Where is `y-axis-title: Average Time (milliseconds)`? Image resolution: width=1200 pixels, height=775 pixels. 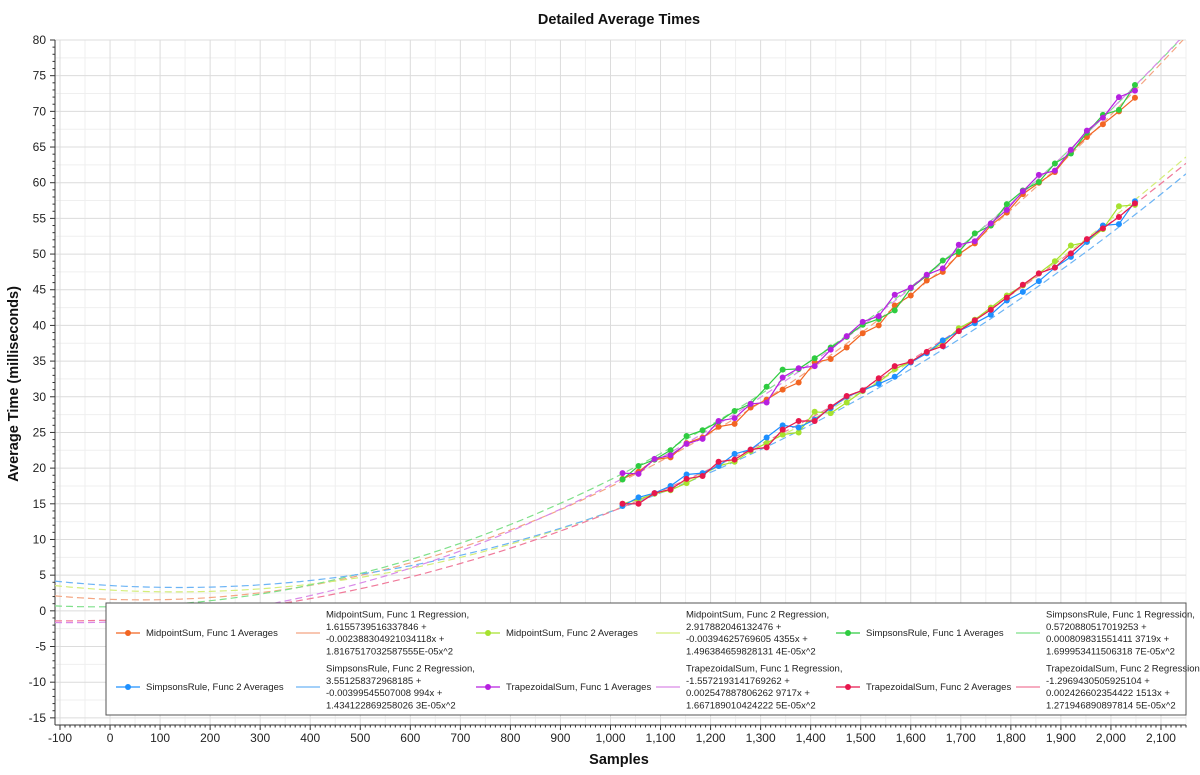
y-axis-title: Average Time (milliseconds) is located at coordinates (14, 384).